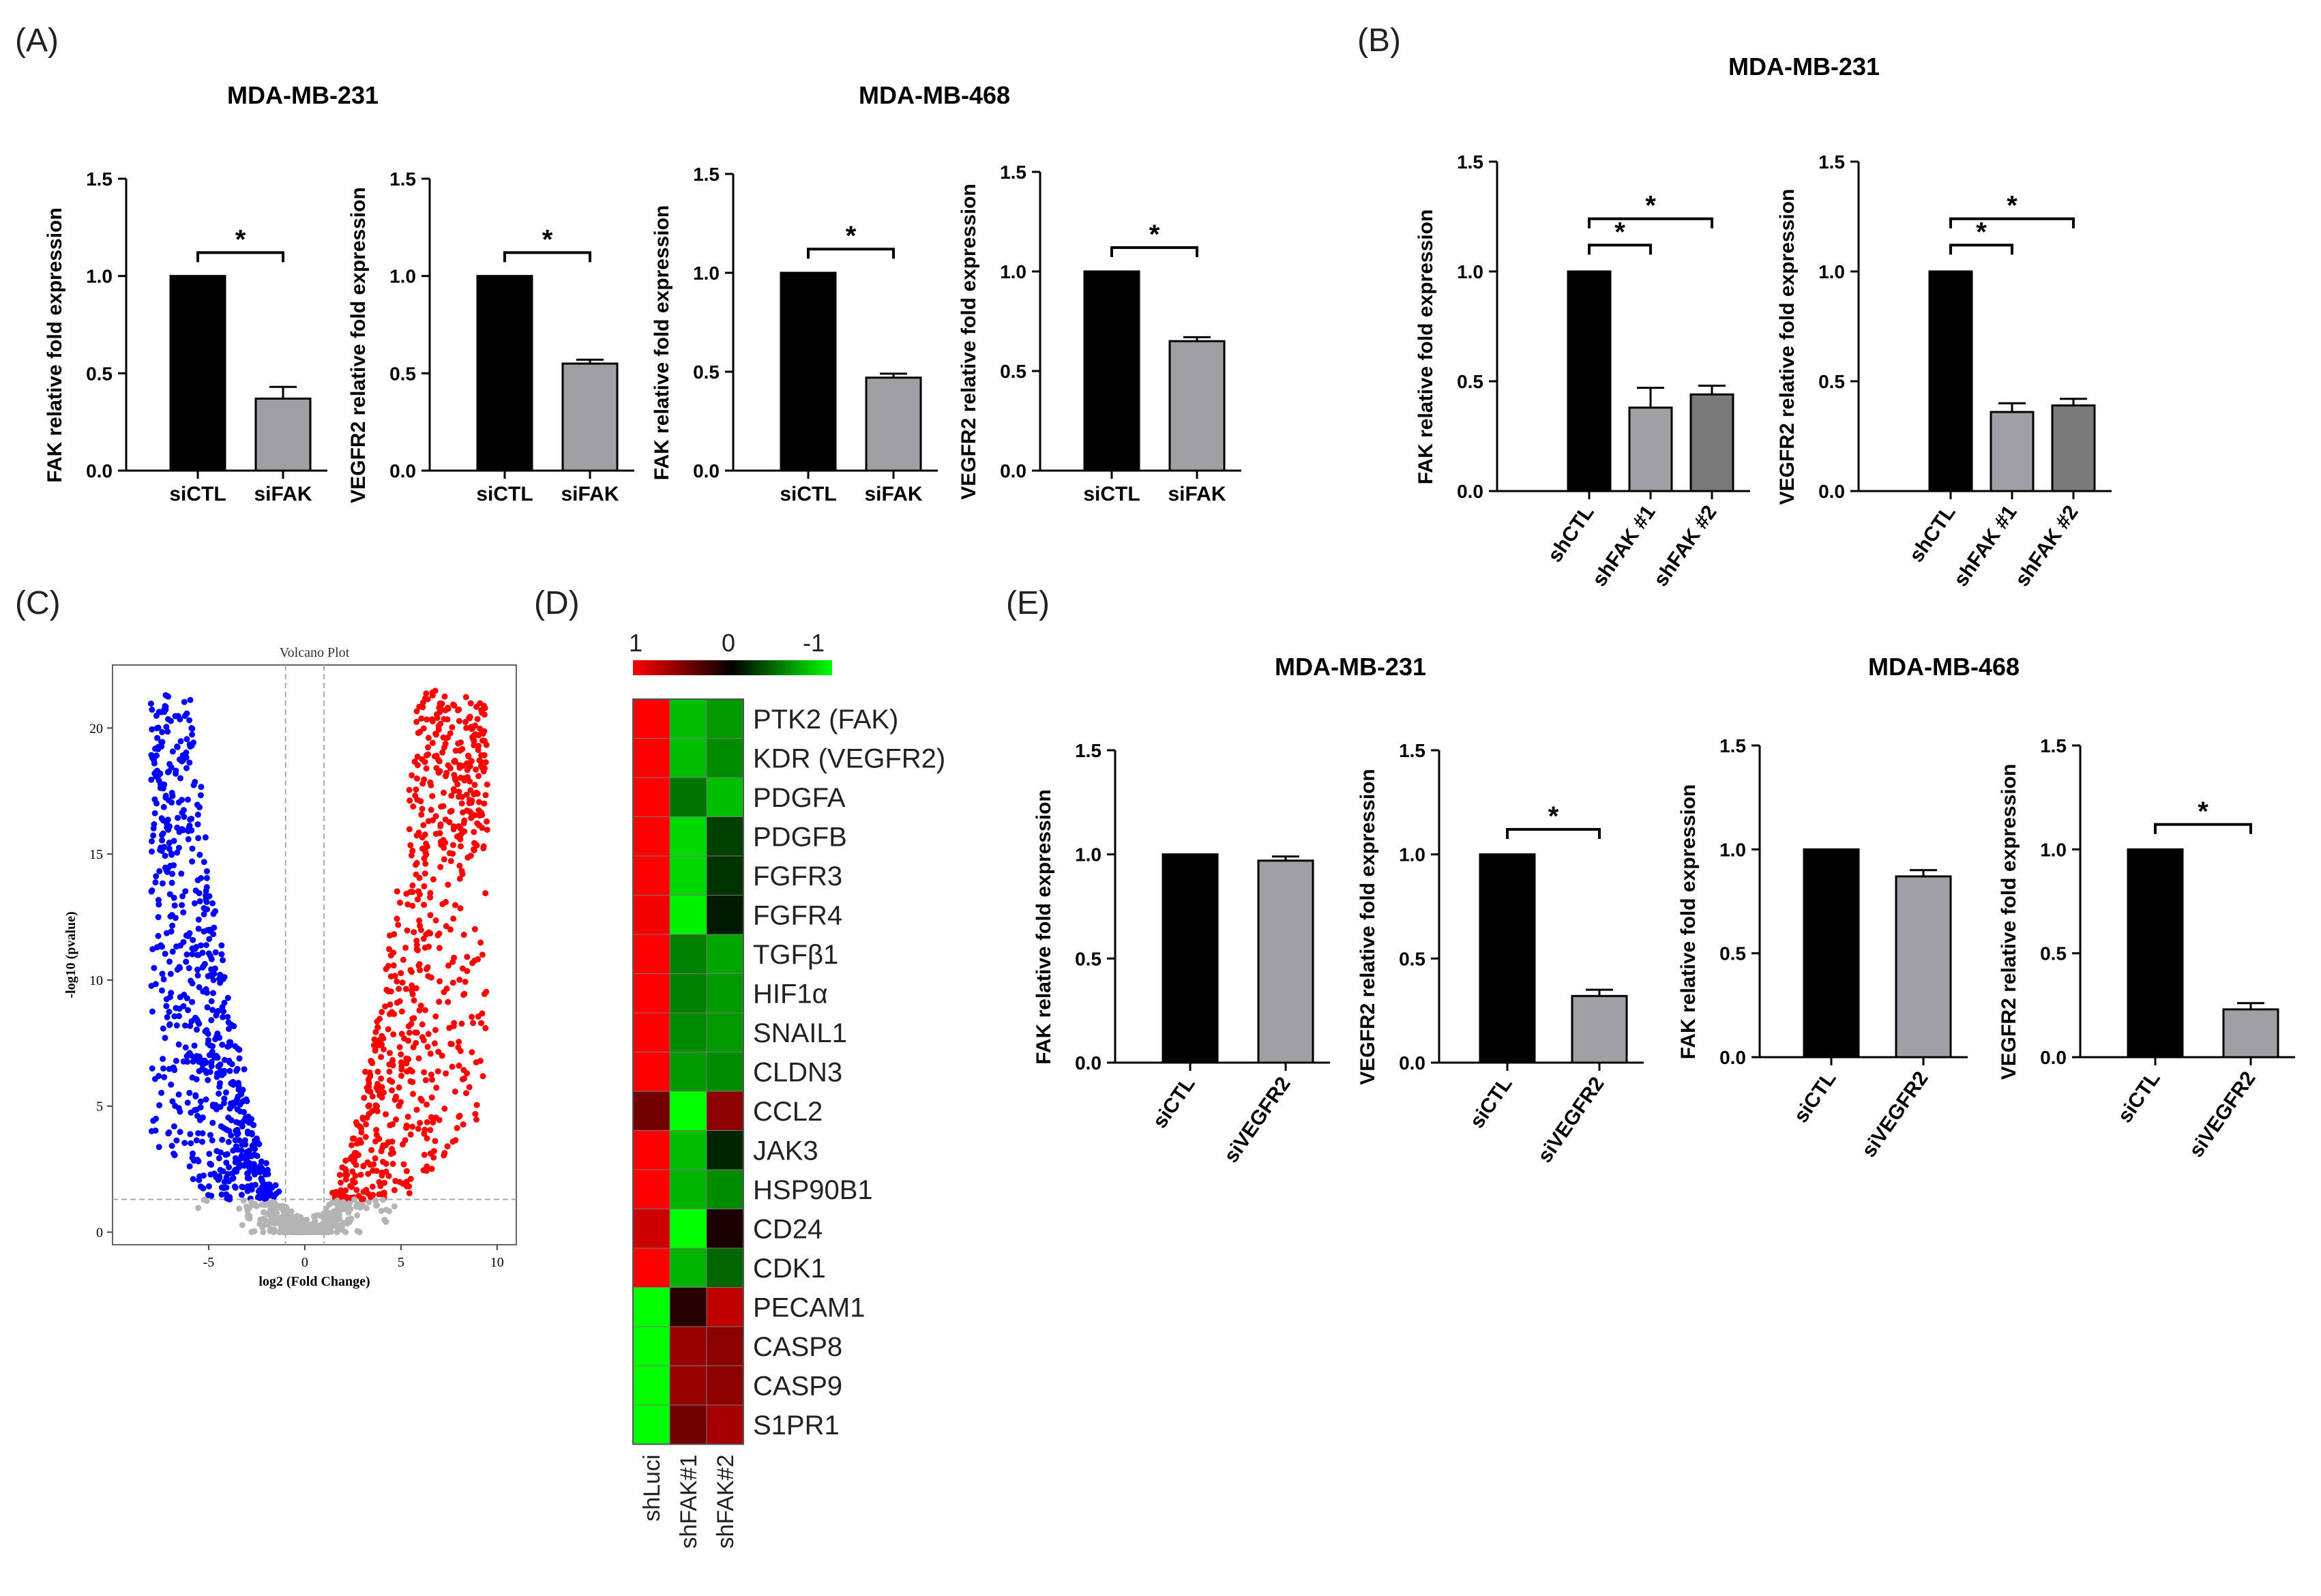 Image resolution: width=2321 pixels, height=1596 pixels. I want to click on group-title-a-left: MDA-MB-231, so click(303, 95).